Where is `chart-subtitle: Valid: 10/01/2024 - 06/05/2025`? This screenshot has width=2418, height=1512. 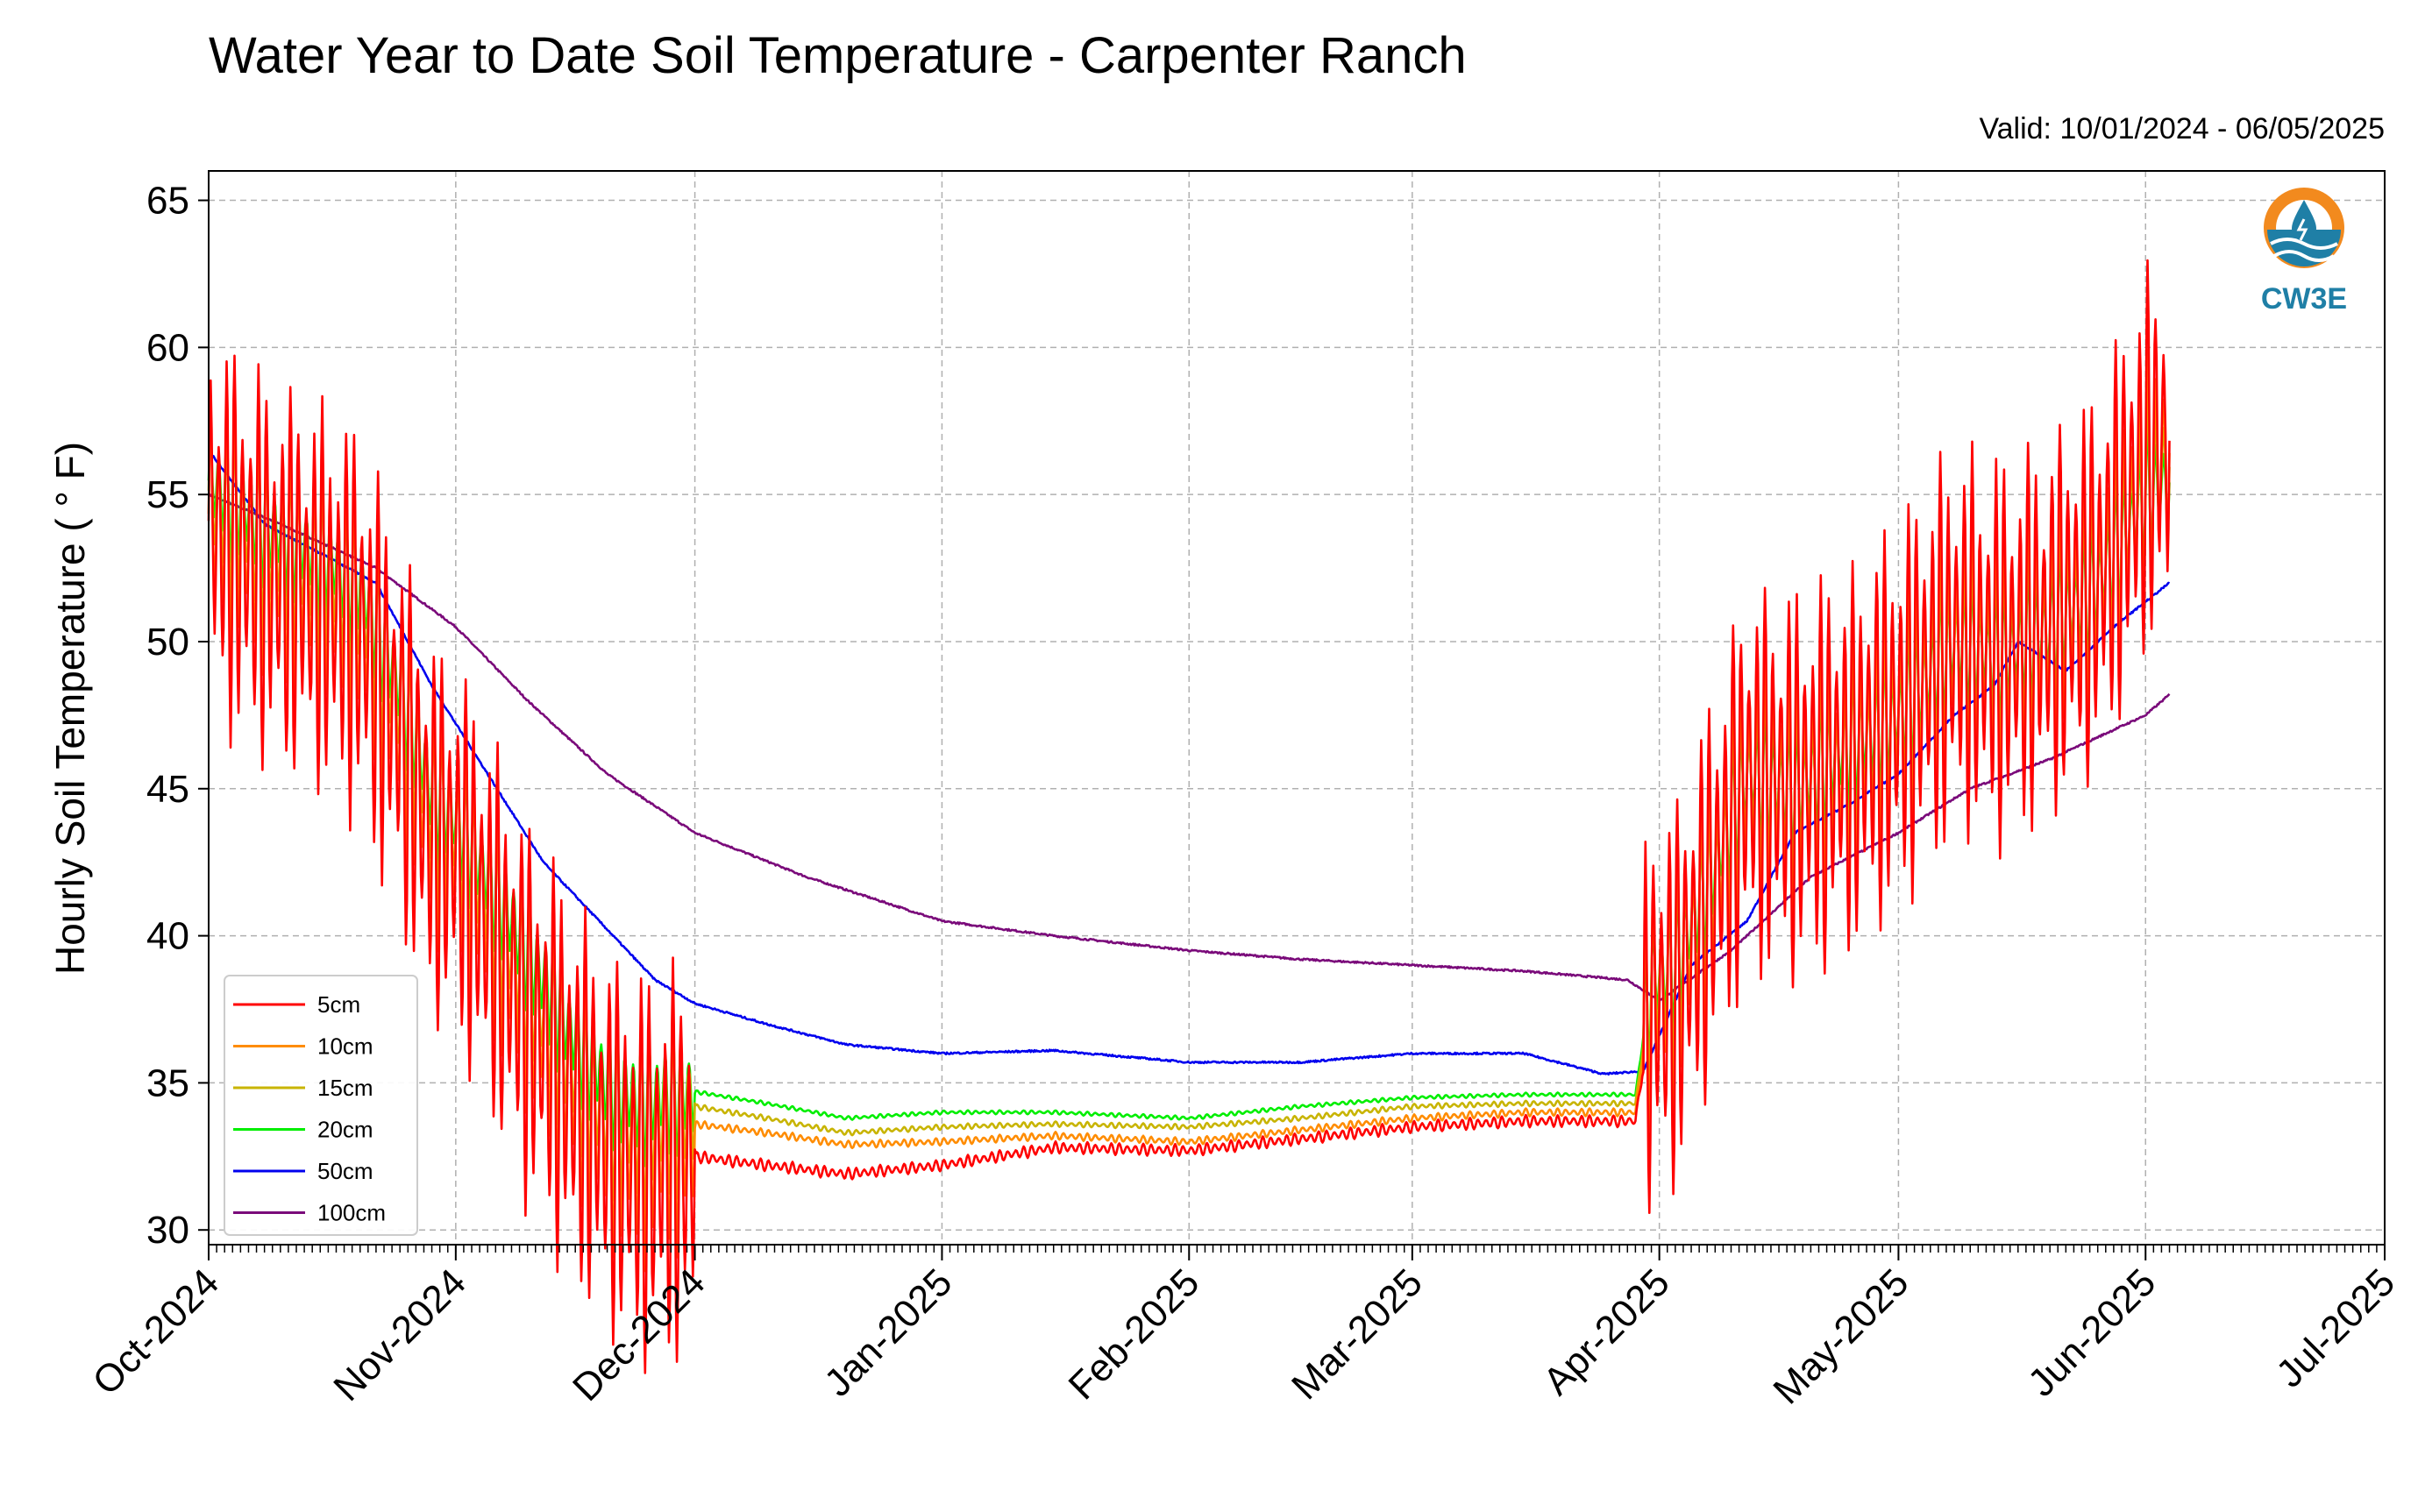
chart-subtitle: Valid: 10/01/2024 - 06/05/2025 is located at coordinates (2182, 129).